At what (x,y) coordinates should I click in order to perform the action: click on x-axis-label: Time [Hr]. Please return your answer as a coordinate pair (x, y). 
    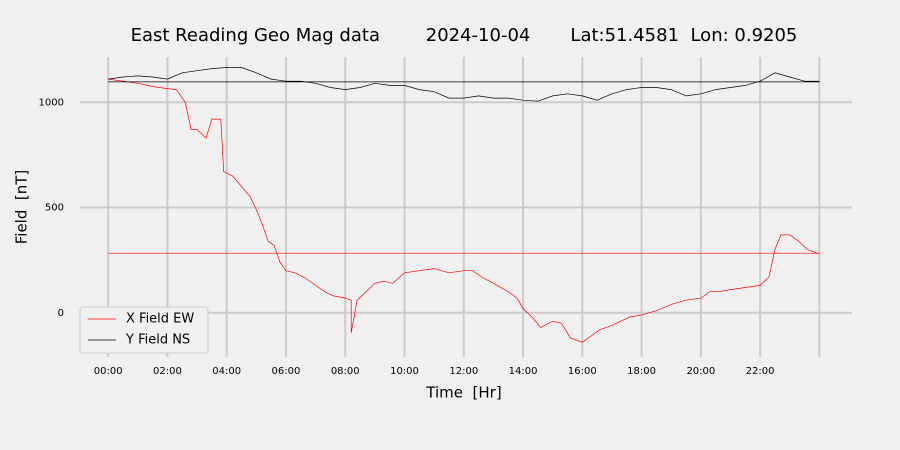
    Looking at the image, I should click on (463, 393).